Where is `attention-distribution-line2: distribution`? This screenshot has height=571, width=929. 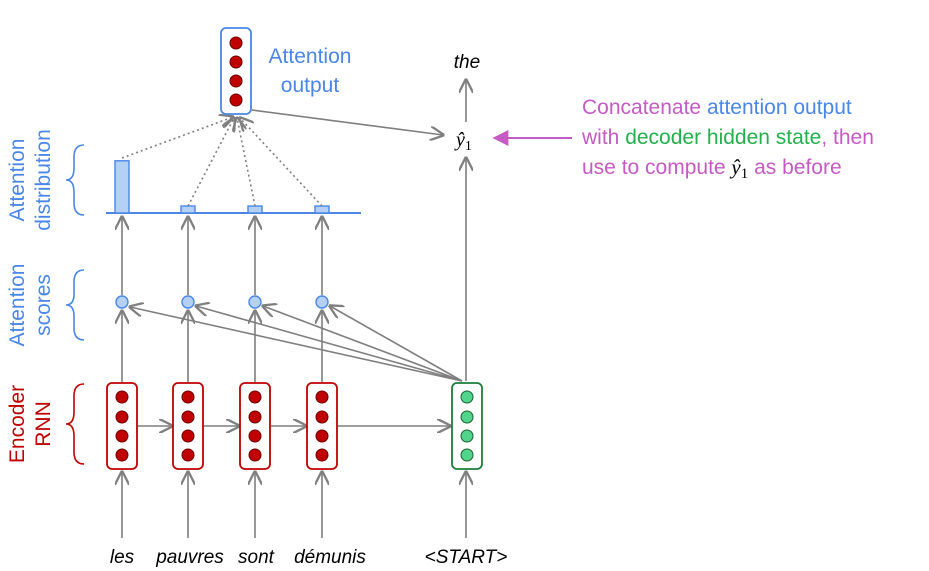 attention-distribution-line2: distribution is located at coordinates (43, 180).